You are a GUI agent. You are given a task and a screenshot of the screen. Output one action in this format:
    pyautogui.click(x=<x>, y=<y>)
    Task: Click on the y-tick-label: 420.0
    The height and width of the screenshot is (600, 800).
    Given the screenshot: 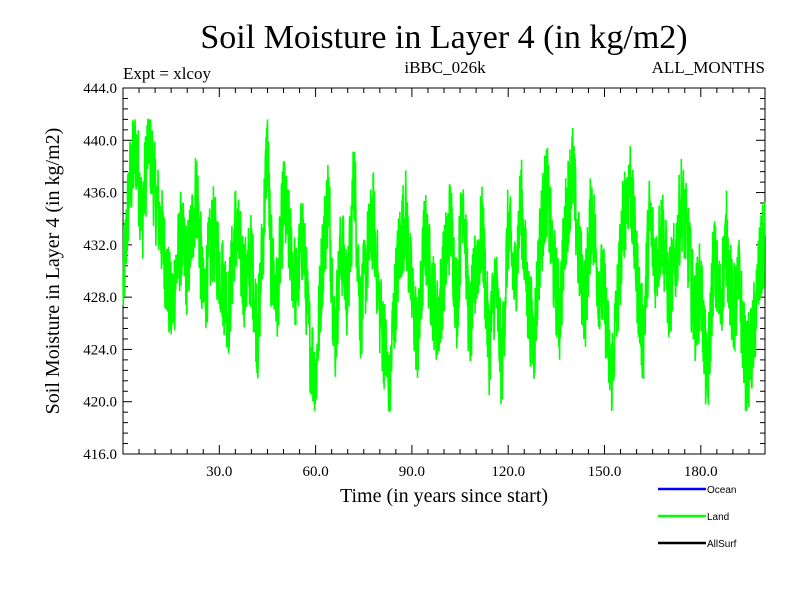 What is the action you would take?
    pyautogui.click(x=100, y=403)
    